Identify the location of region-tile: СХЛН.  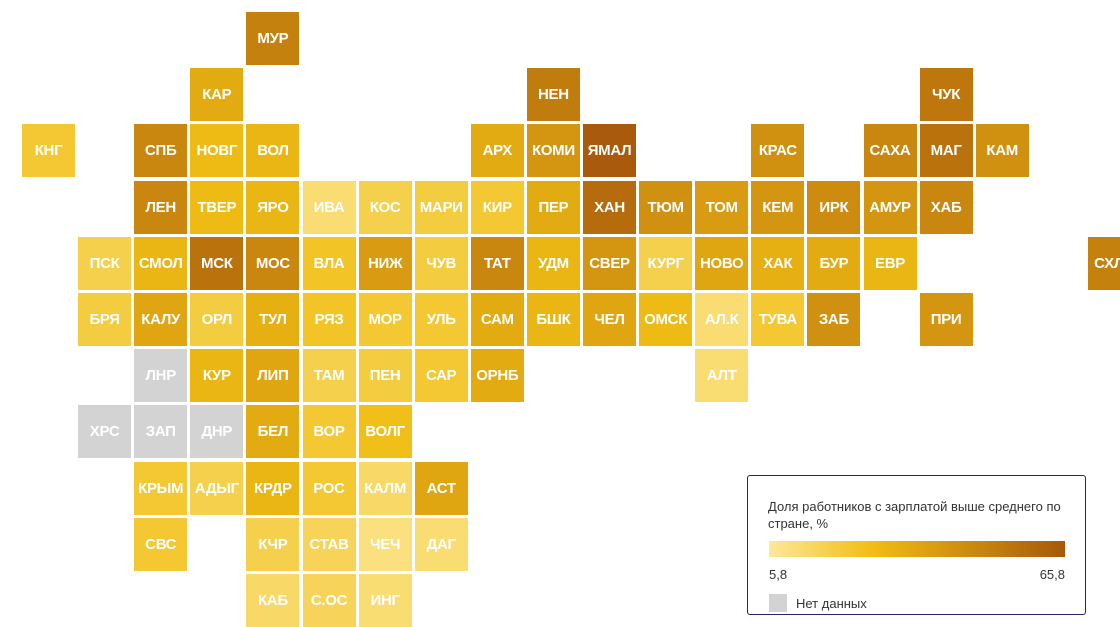
(1103, 263).